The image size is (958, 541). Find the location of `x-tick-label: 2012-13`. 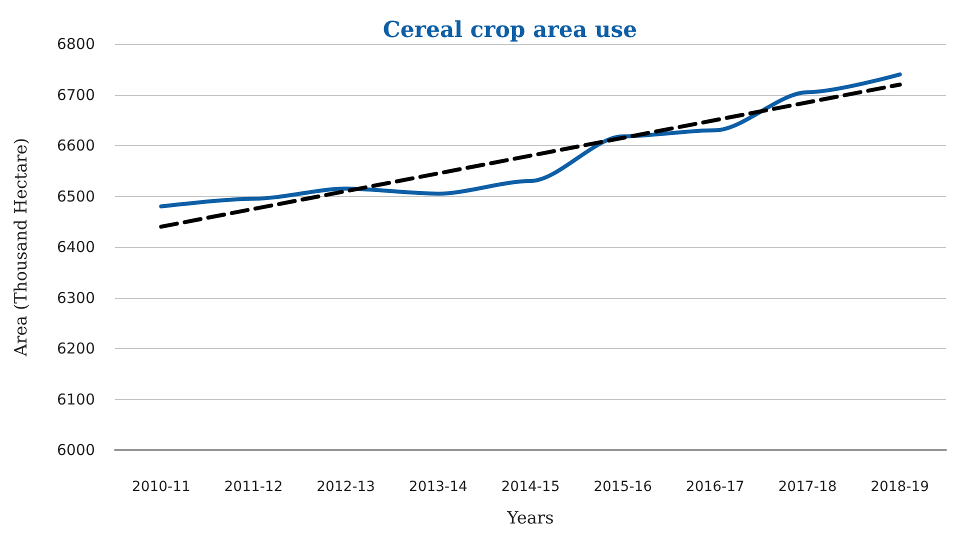

x-tick-label: 2012-13 is located at coordinates (346, 487).